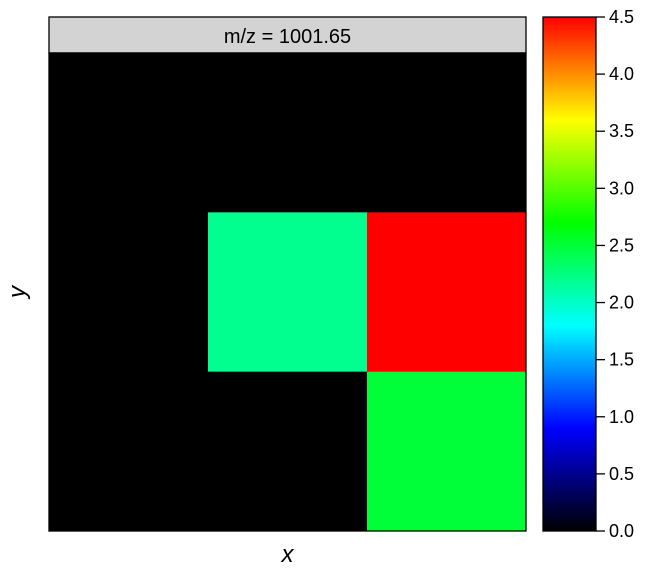 The width and height of the screenshot is (653, 568). I want to click on colorbar-tick-label: 3.0, so click(621, 188).